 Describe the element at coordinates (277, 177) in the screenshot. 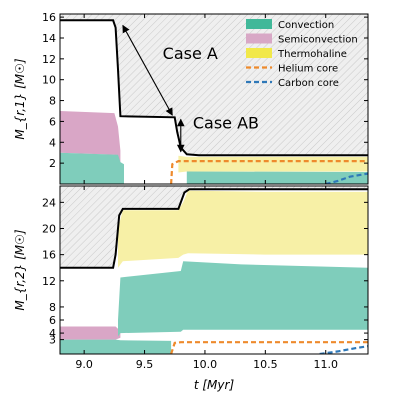

I see `convection-region-late` at that location.